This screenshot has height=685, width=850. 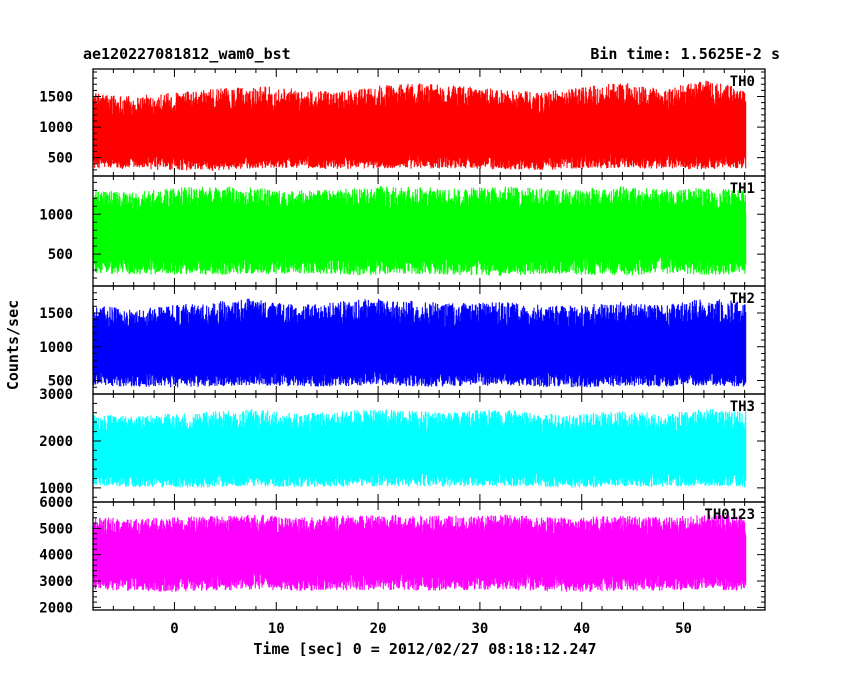 What do you see at coordinates (683, 629) in the screenshot?
I see `x-tick-label: 50` at bounding box center [683, 629].